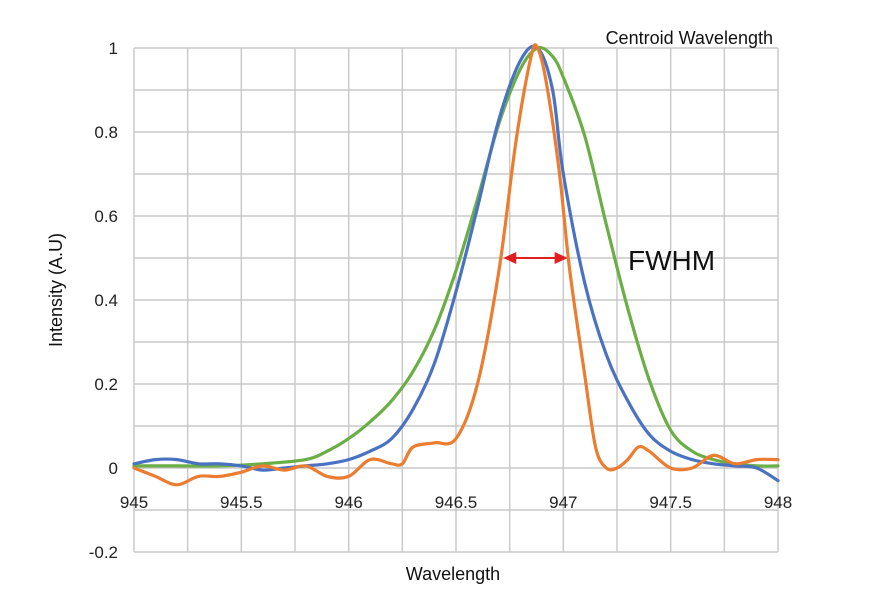  I want to click on y-tick-label: 0.4, so click(106, 300).